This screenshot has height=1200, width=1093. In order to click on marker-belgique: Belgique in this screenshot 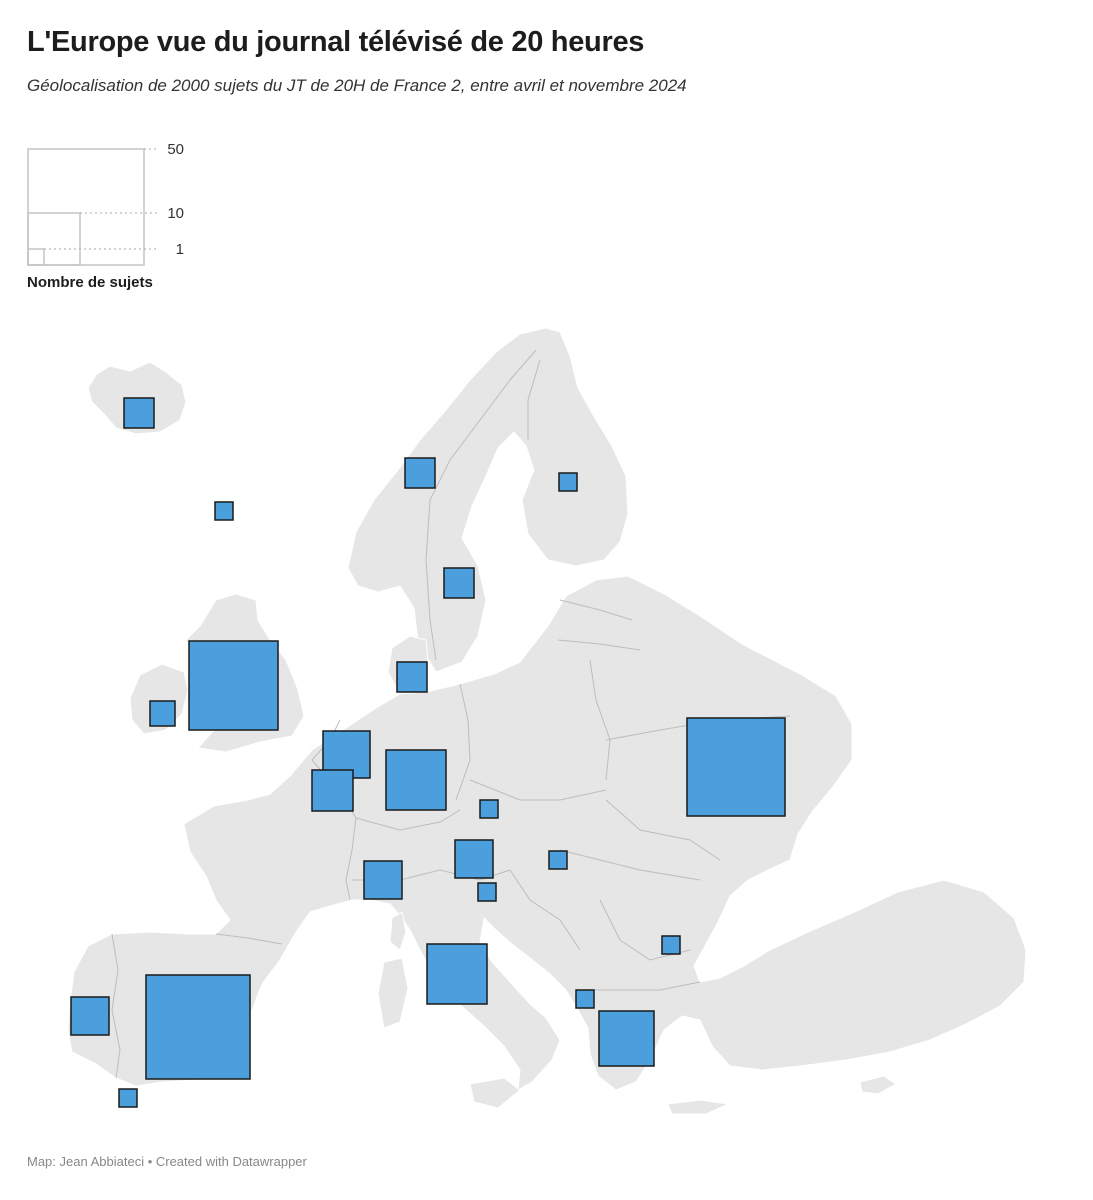, I will do `click(332, 790)`.